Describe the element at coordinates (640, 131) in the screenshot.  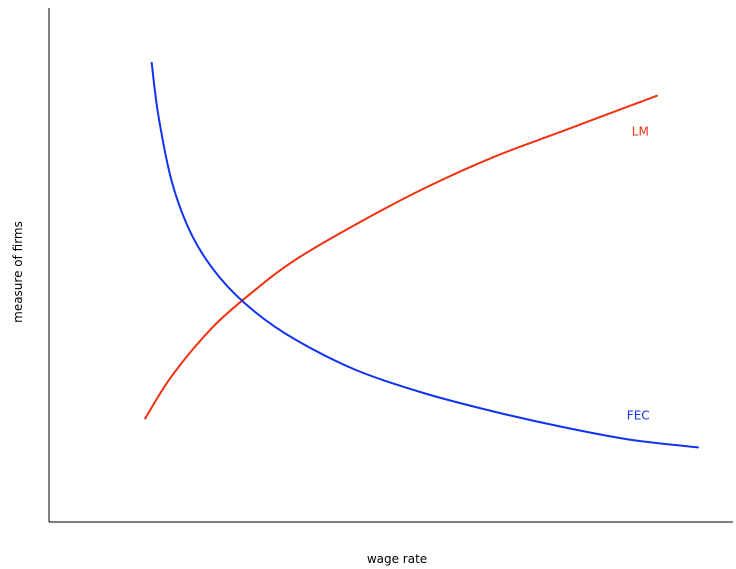
I see `series-label-lm: LM` at that location.